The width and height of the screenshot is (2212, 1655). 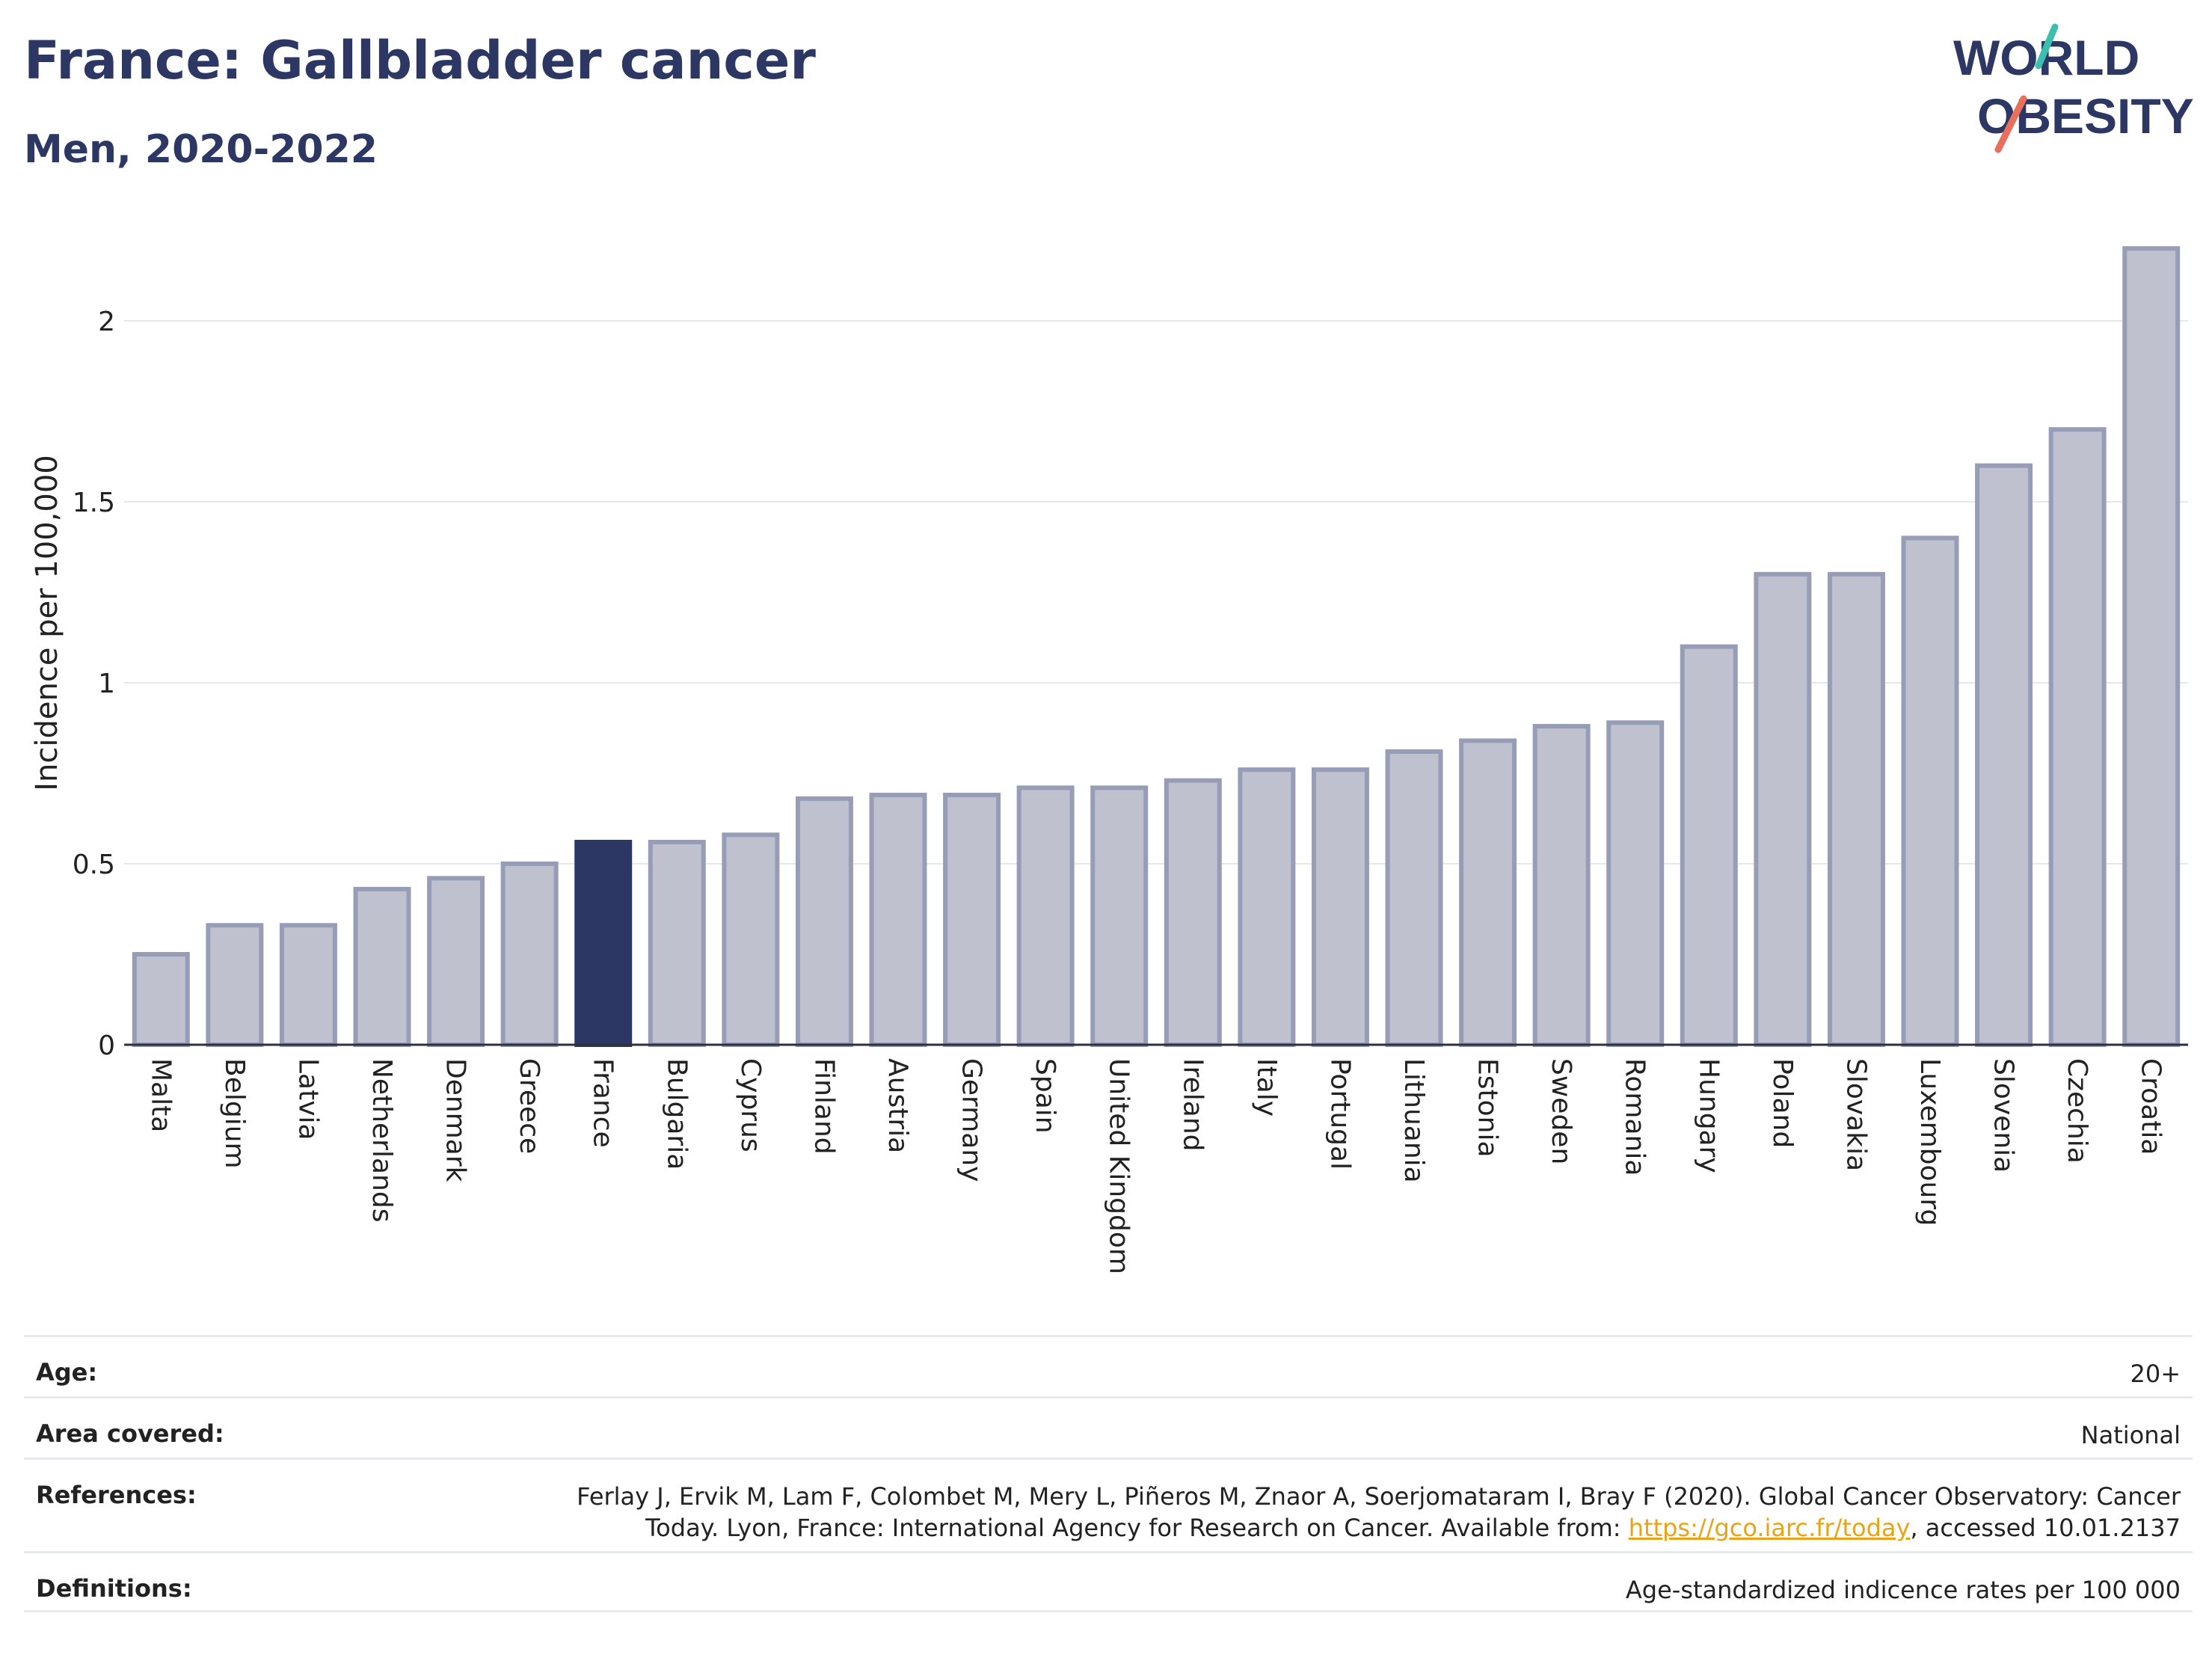 What do you see at coordinates (2077, 1111) in the screenshot?
I see `x-tick-label: Czechia` at bounding box center [2077, 1111].